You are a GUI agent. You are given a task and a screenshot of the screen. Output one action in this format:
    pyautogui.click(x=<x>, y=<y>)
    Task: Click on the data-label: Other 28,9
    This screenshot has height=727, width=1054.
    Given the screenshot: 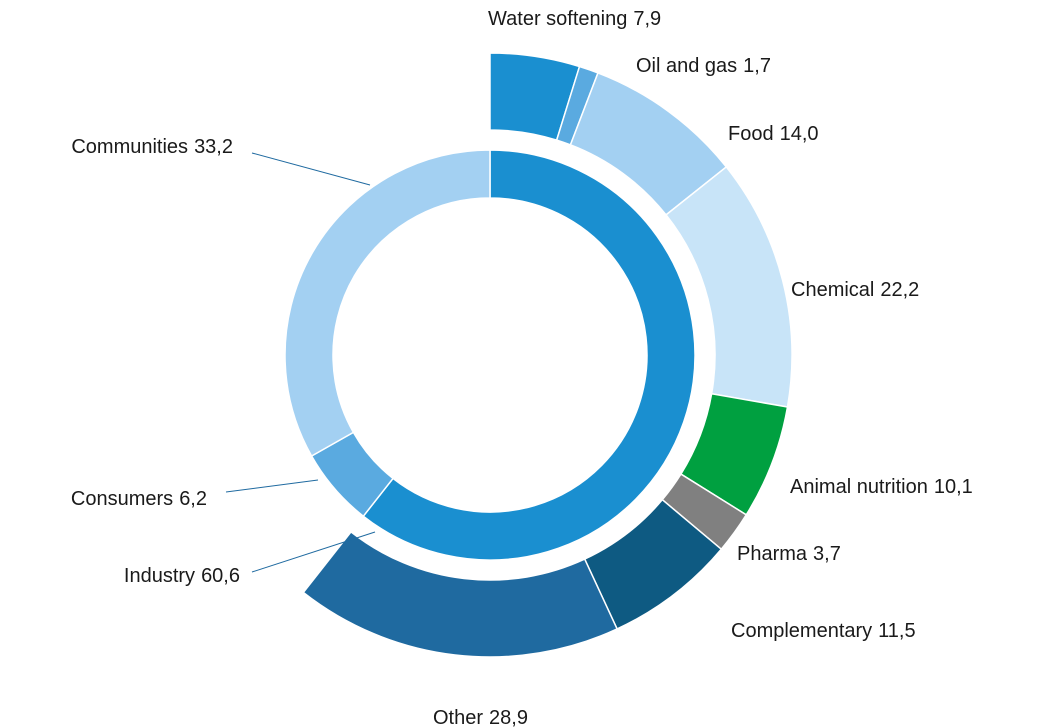 What is the action you would take?
    pyautogui.click(x=480, y=717)
    